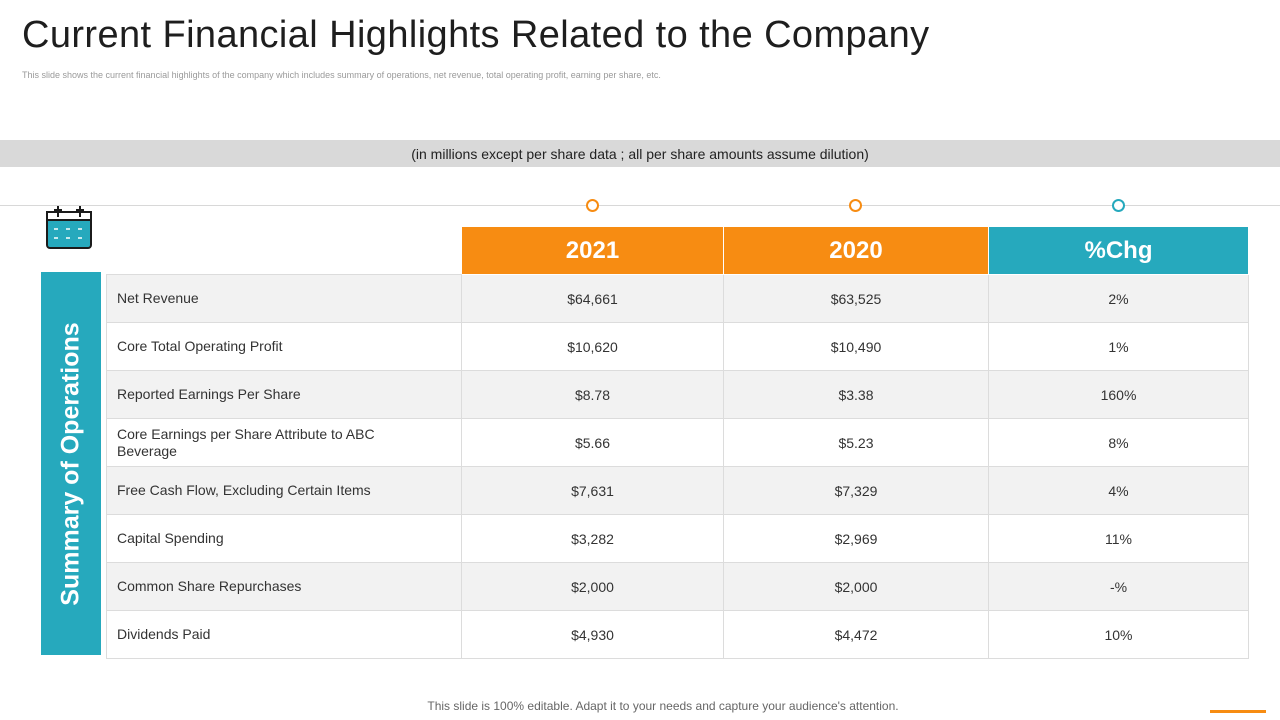 Image resolution: width=1280 pixels, height=720 pixels. What do you see at coordinates (1118, 250) in the screenshot?
I see `header-chg: %Chg` at bounding box center [1118, 250].